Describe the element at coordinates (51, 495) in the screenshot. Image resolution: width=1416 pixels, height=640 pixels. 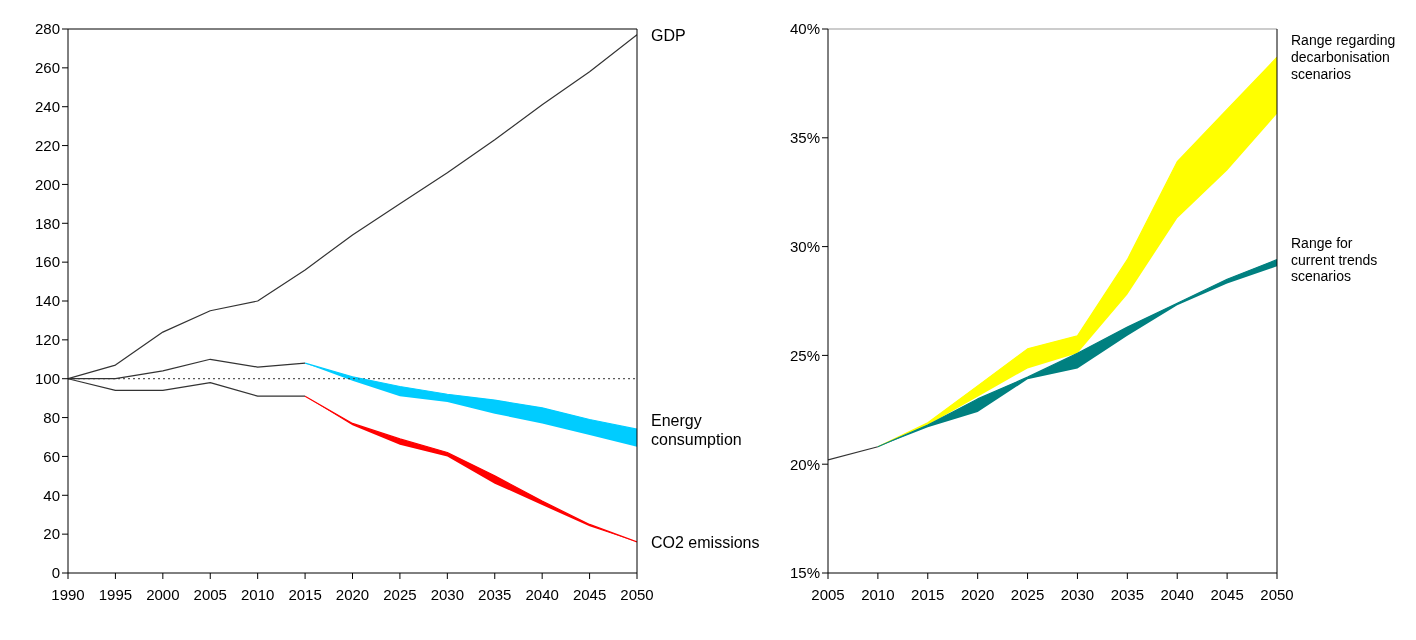
I see `y-tick-label: 40` at that location.